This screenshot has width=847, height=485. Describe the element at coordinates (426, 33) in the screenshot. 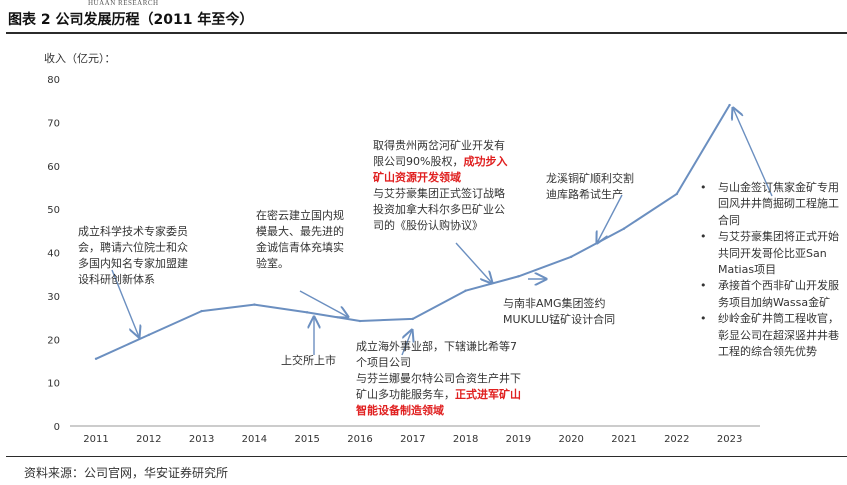

I see `title-divider` at that location.